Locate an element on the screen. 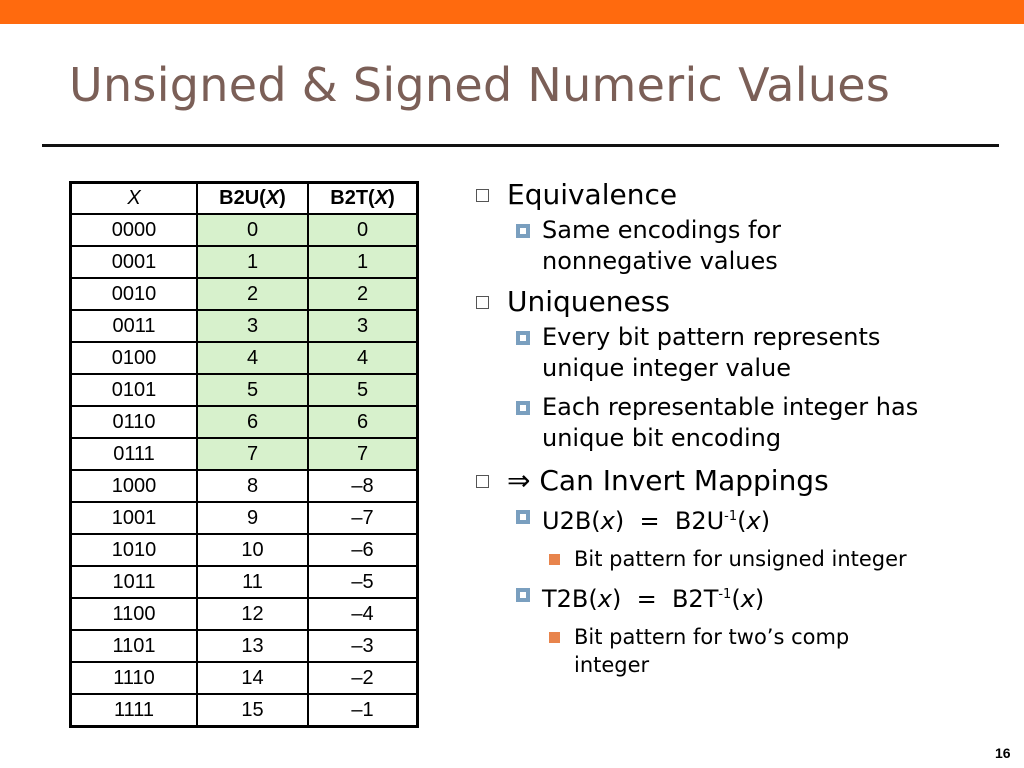 This screenshot has height=768, width=1024. cell-b2t: 0 is located at coordinates (363, 230).